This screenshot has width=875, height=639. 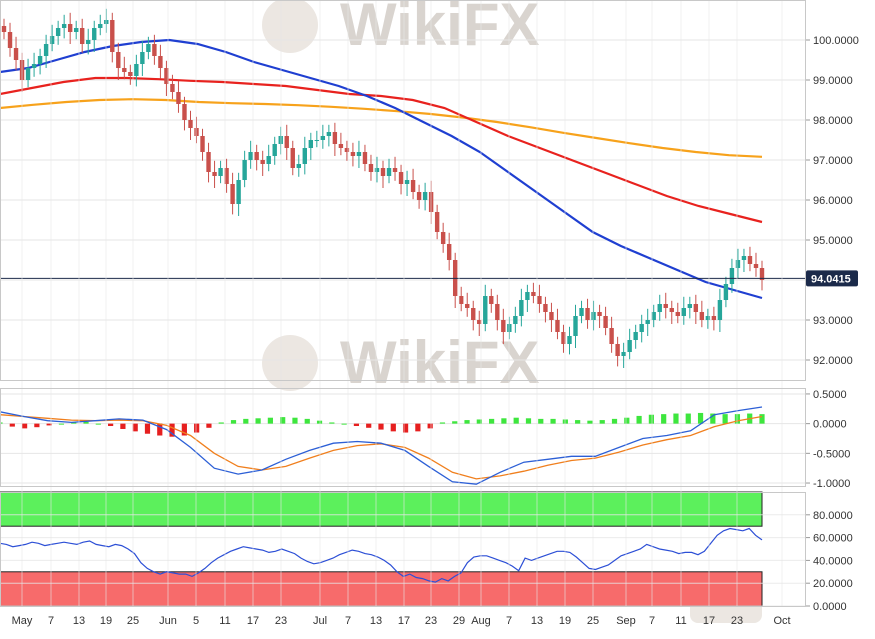 What do you see at coordinates (537, 621) in the screenshot?
I see `date-label: 13` at bounding box center [537, 621].